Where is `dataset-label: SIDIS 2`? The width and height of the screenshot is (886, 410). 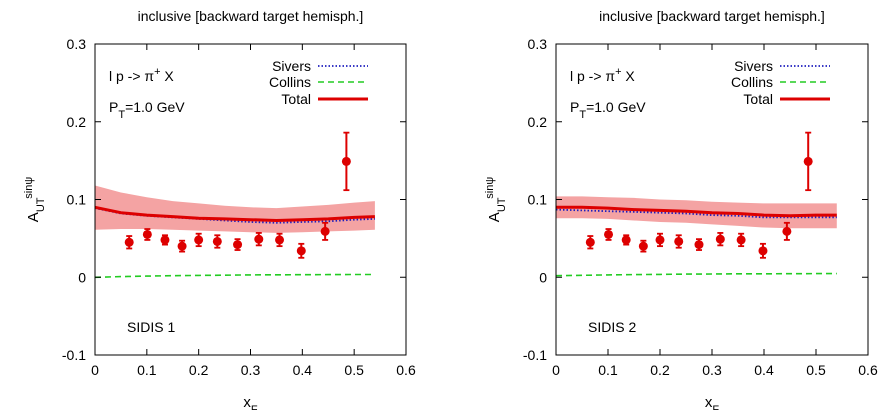 dataset-label: SIDIS 2 is located at coordinates (612, 327).